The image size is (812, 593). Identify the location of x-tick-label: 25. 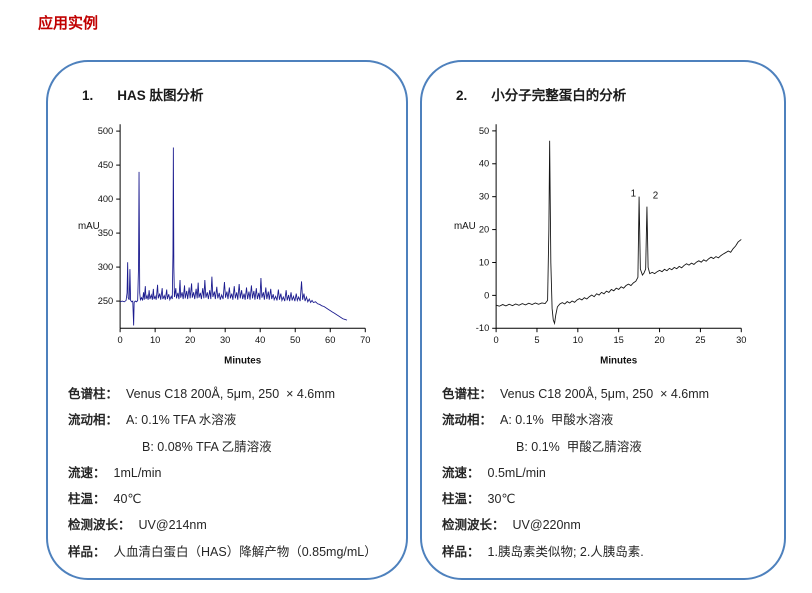
(700, 340).